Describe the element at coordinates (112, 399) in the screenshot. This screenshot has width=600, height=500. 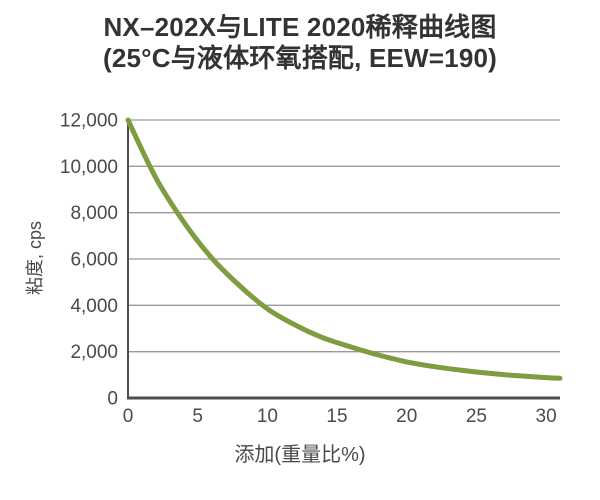
I see `y-tick-label: 0` at that location.